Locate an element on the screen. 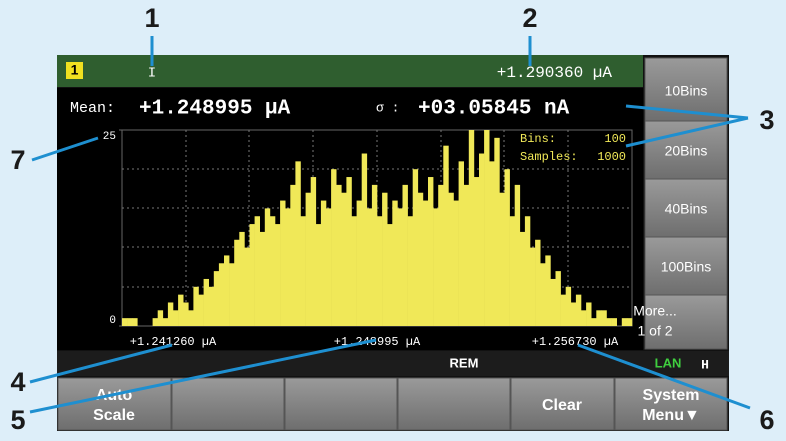  softkey-label: 10Bins is located at coordinates (686, 91).